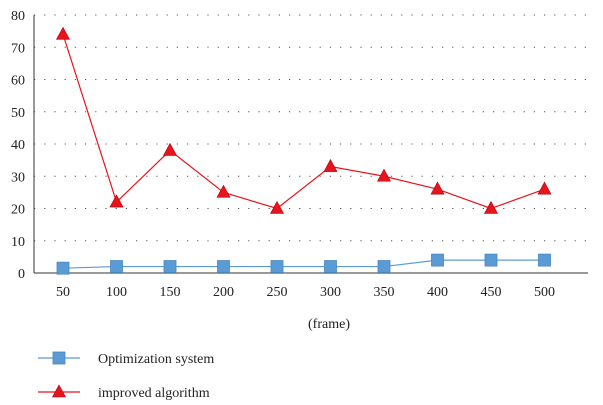 The width and height of the screenshot is (603, 405). I want to click on legend: Optimization system improved algorithm, so click(126, 376).